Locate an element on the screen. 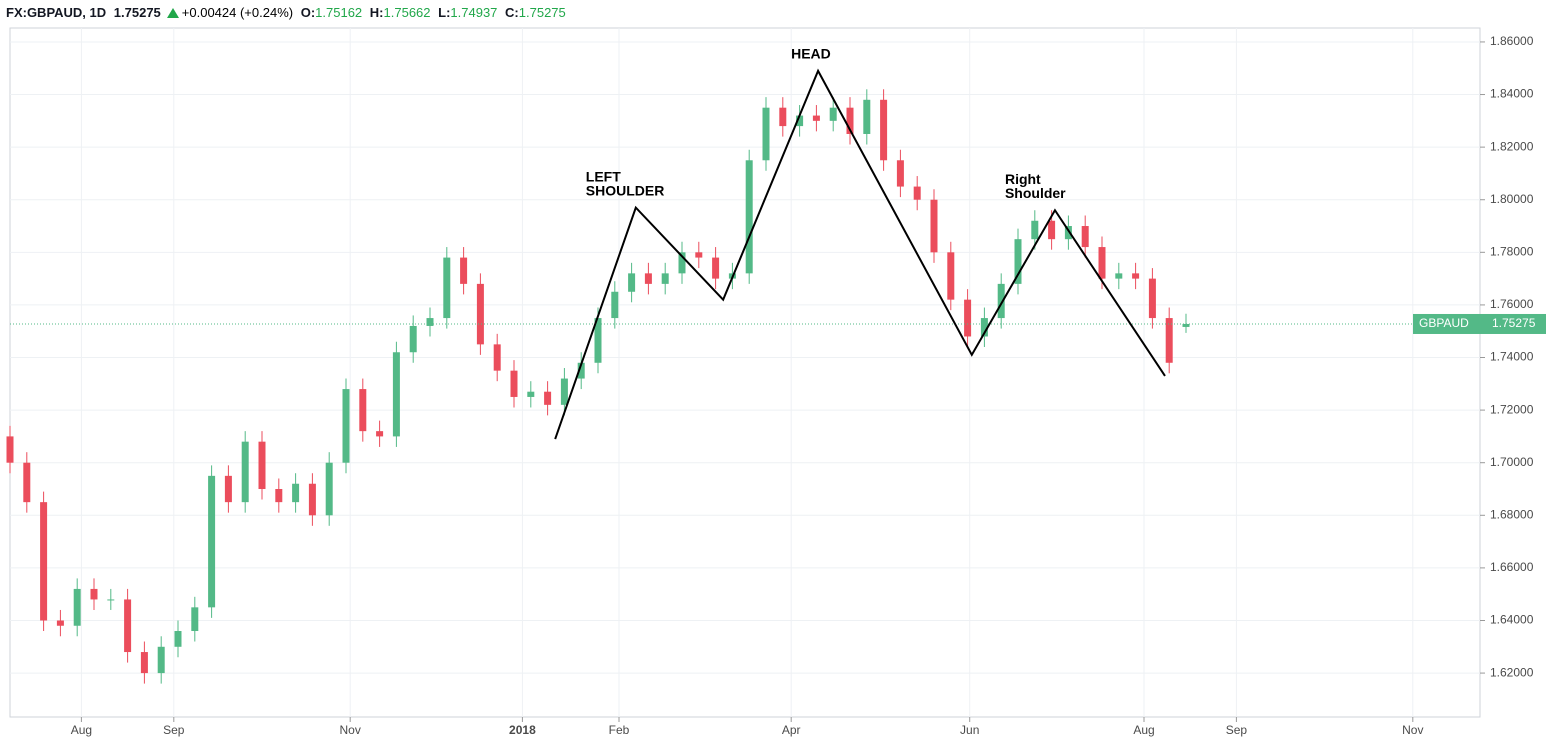 This screenshot has height=738, width=1546. x-tick-label: Feb is located at coordinates (619, 730).